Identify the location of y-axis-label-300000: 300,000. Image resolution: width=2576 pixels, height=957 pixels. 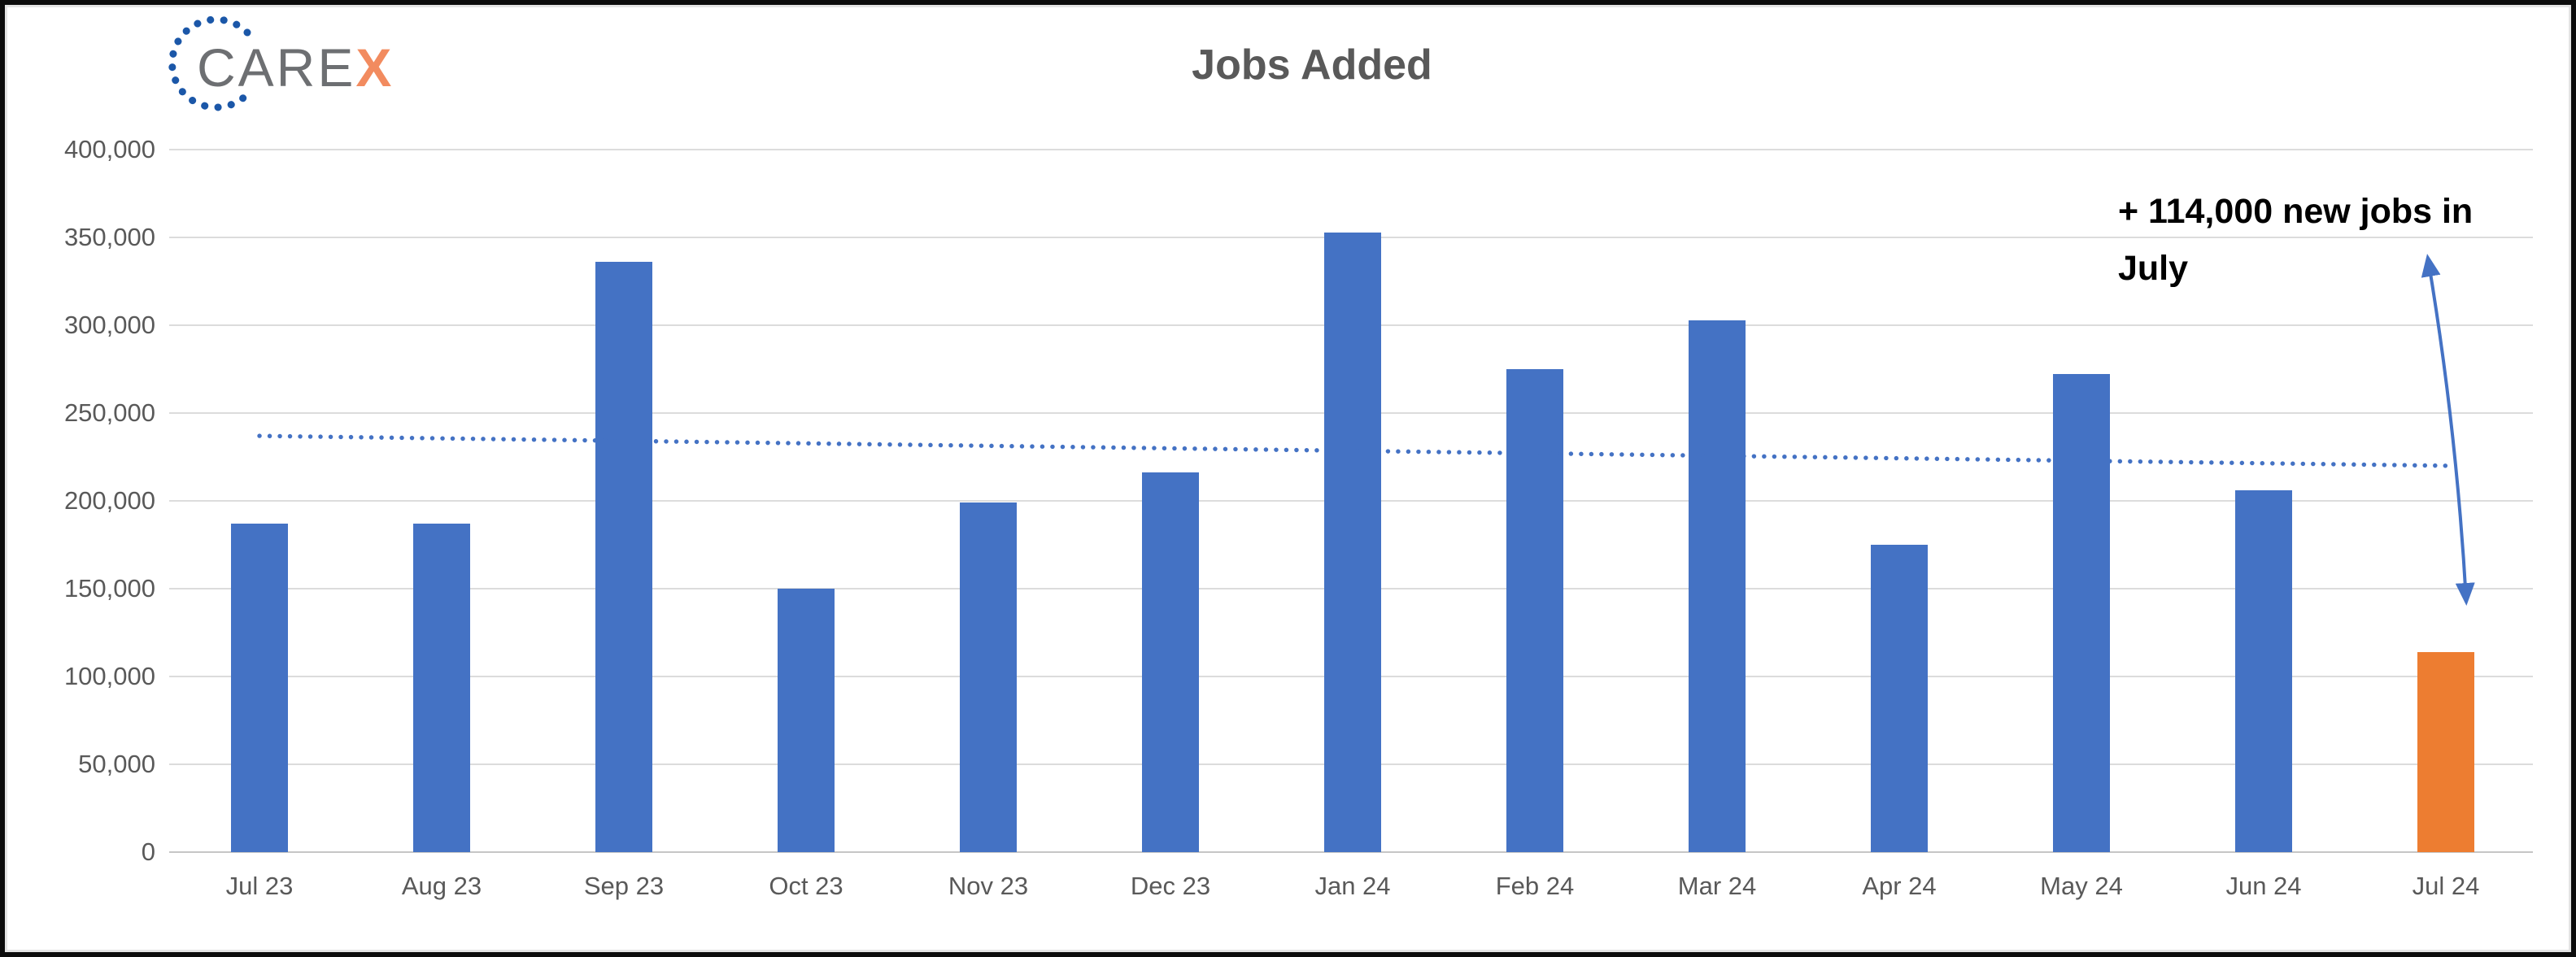
(109, 325).